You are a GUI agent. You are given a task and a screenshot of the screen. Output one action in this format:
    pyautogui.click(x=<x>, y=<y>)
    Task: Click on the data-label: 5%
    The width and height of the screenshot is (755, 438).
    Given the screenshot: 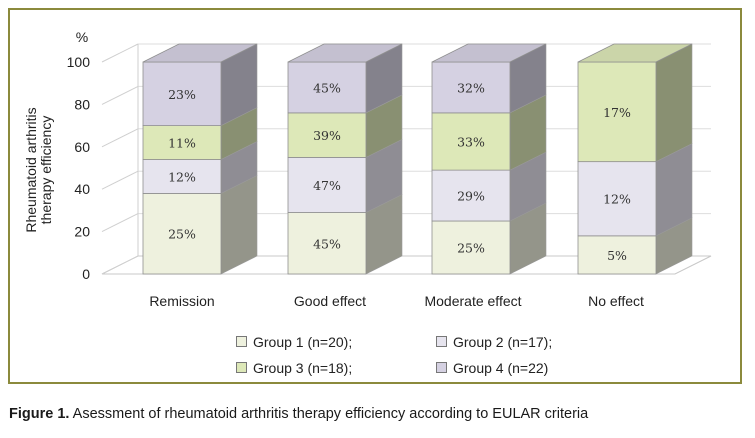 What is the action you would take?
    pyautogui.click(x=617, y=255)
    